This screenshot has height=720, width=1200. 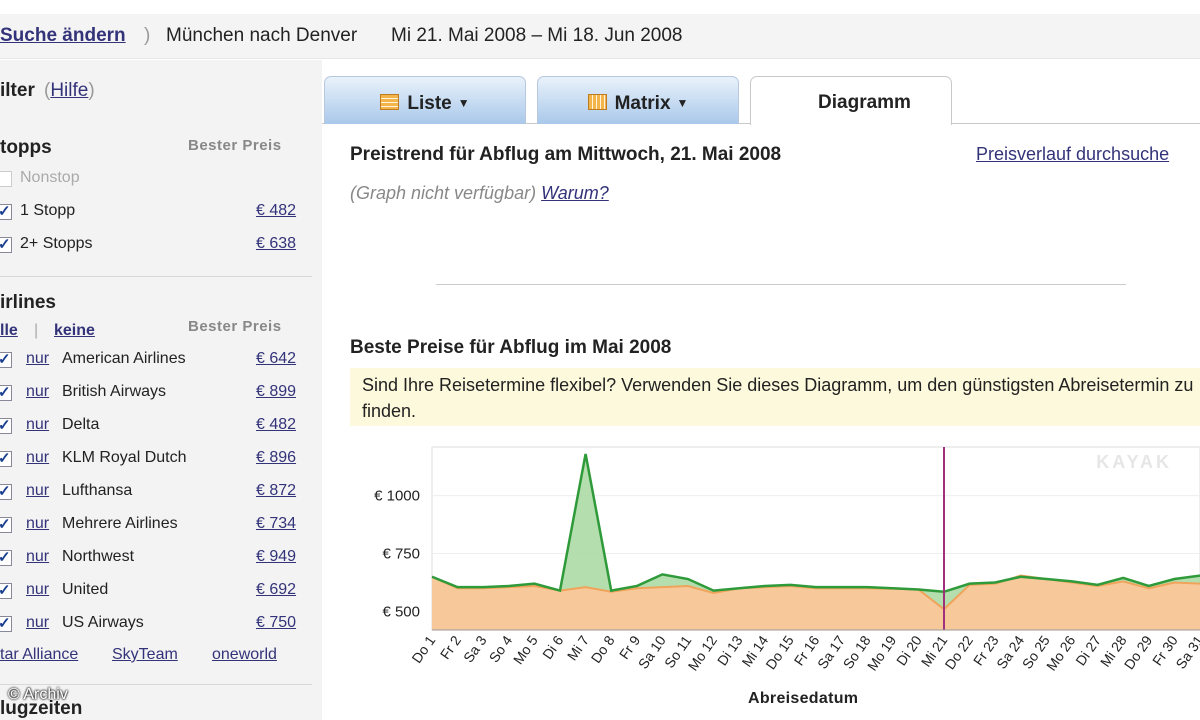 What do you see at coordinates (1061, 652) in the screenshot?
I see `x-tick-label: Mo 26` at bounding box center [1061, 652].